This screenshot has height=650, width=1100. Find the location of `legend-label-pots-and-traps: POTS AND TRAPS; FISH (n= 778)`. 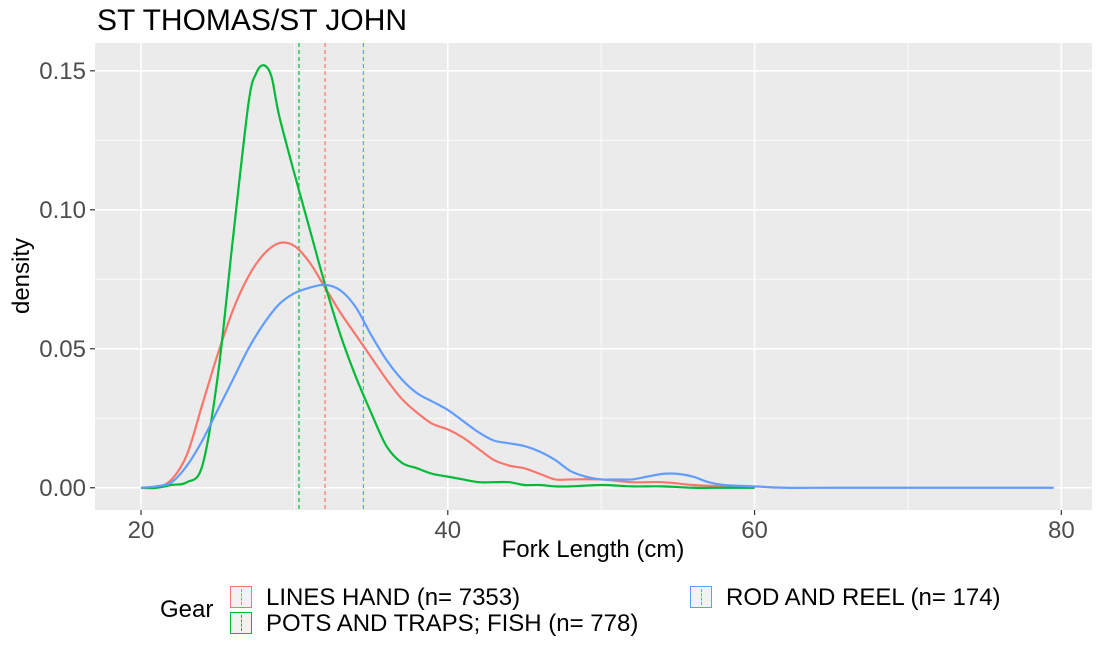

legend-label-pots-and-traps: POTS AND TRAPS; FISH (n= 778) is located at coordinates (452, 623).